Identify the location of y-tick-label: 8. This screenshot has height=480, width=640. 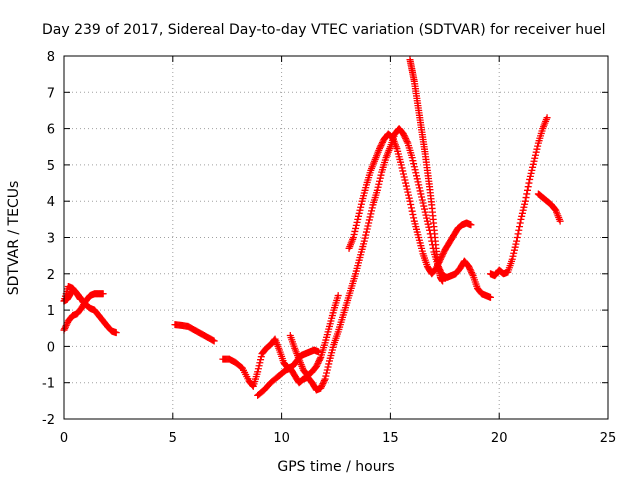
(51, 57).